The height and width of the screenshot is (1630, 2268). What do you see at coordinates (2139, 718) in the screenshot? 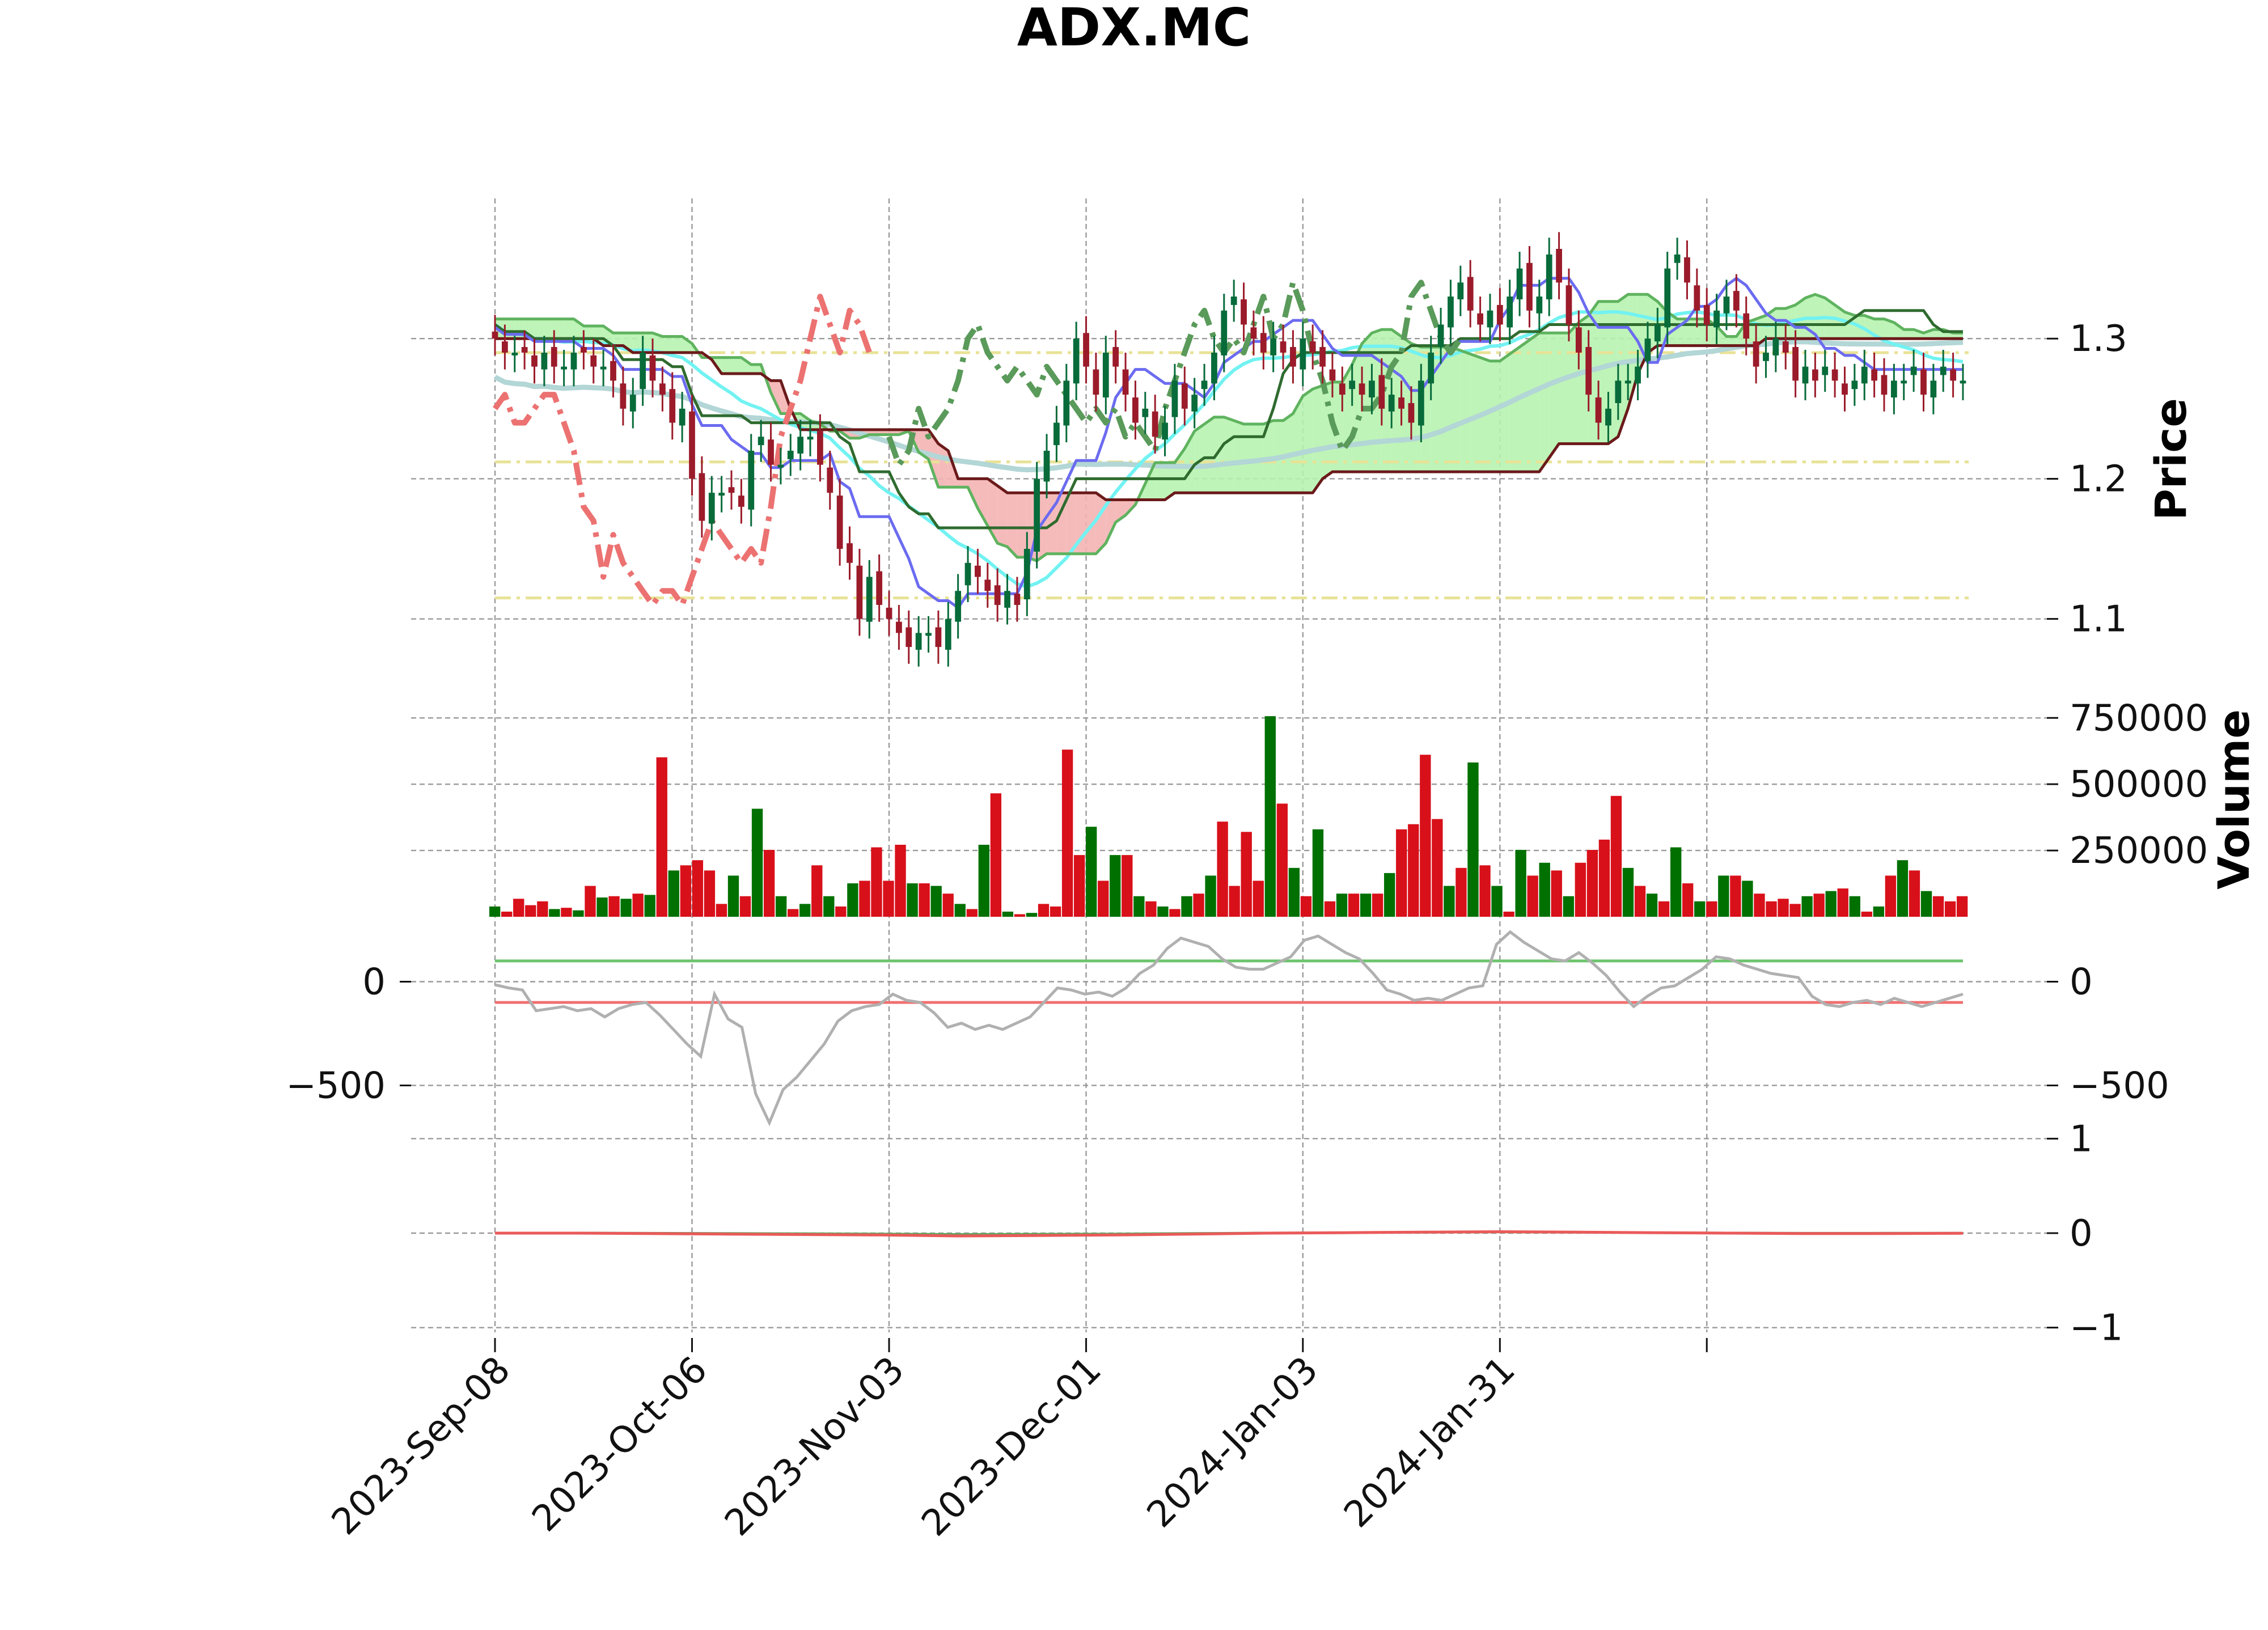
I see `volume-tick-label: 750000` at bounding box center [2139, 718].